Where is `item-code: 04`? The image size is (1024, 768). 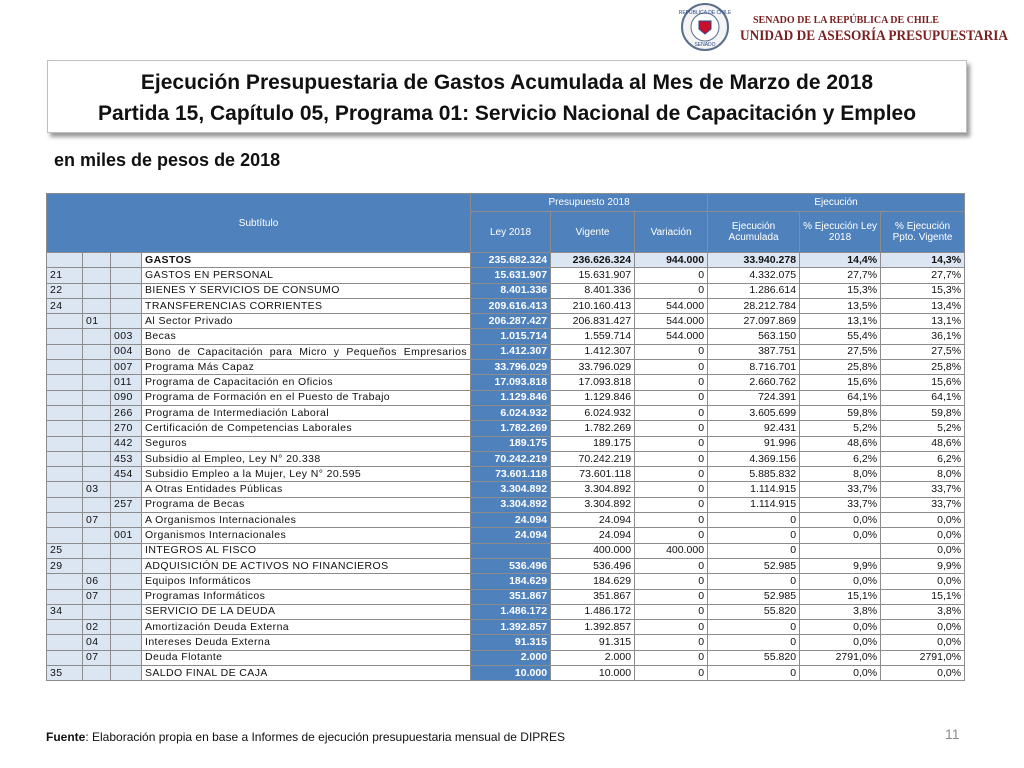 item-code: 04 is located at coordinates (96, 642).